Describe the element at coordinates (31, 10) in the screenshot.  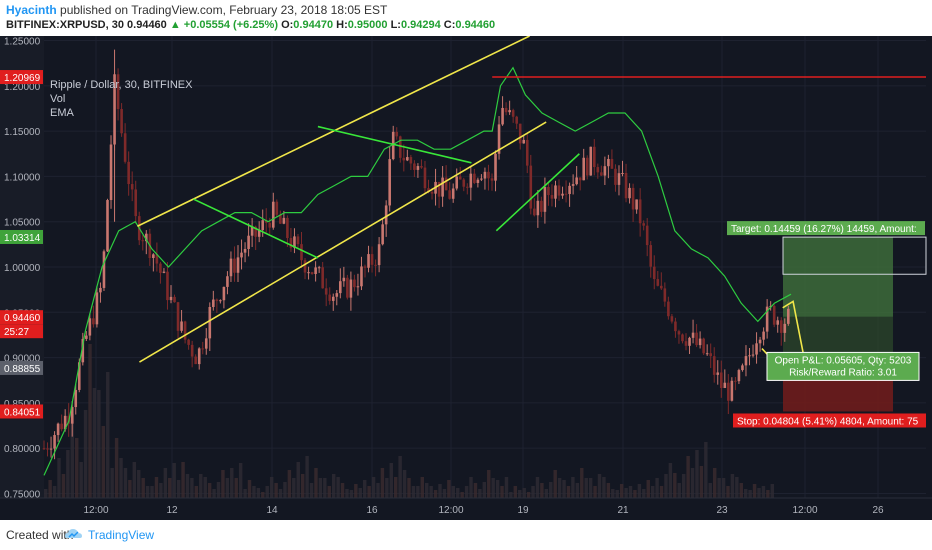
I see `author-link: Hyacinth` at that location.